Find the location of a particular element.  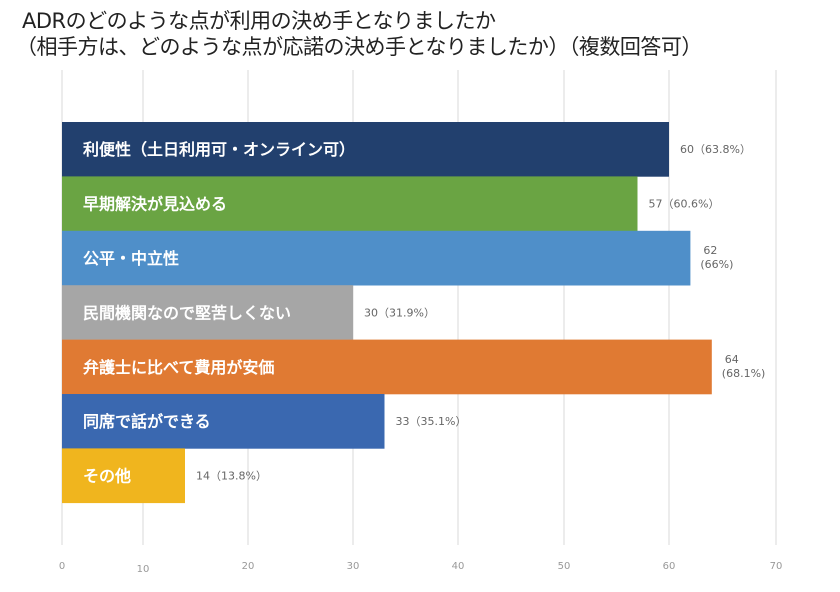

bar-category-label: 弁護士に比べて費用が安価 is located at coordinates (178, 367).